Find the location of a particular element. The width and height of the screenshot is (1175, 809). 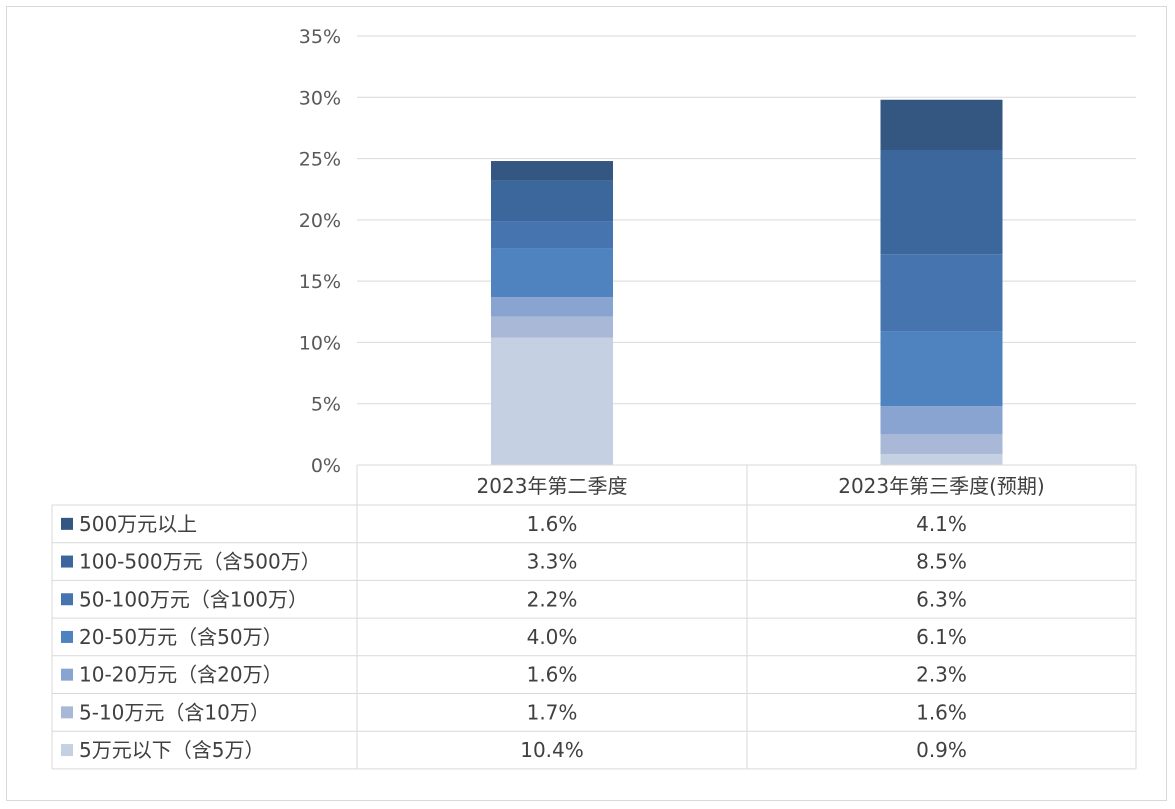

legend-label: 10-20万元（含20万） is located at coordinates (181, 675).